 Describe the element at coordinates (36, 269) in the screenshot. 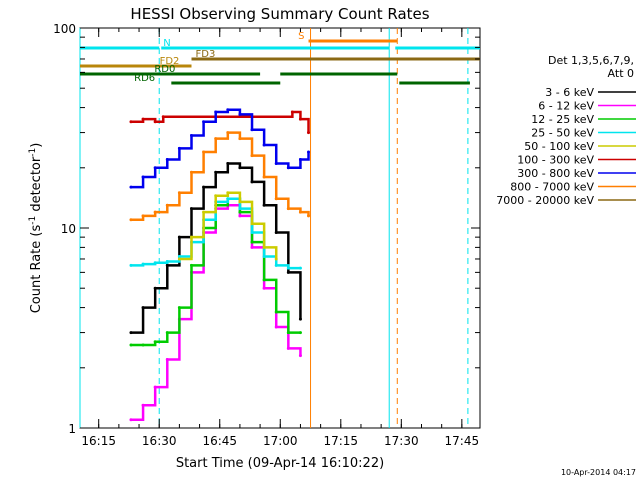

I see `y-label-part-1: Count Rate (s` at that location.